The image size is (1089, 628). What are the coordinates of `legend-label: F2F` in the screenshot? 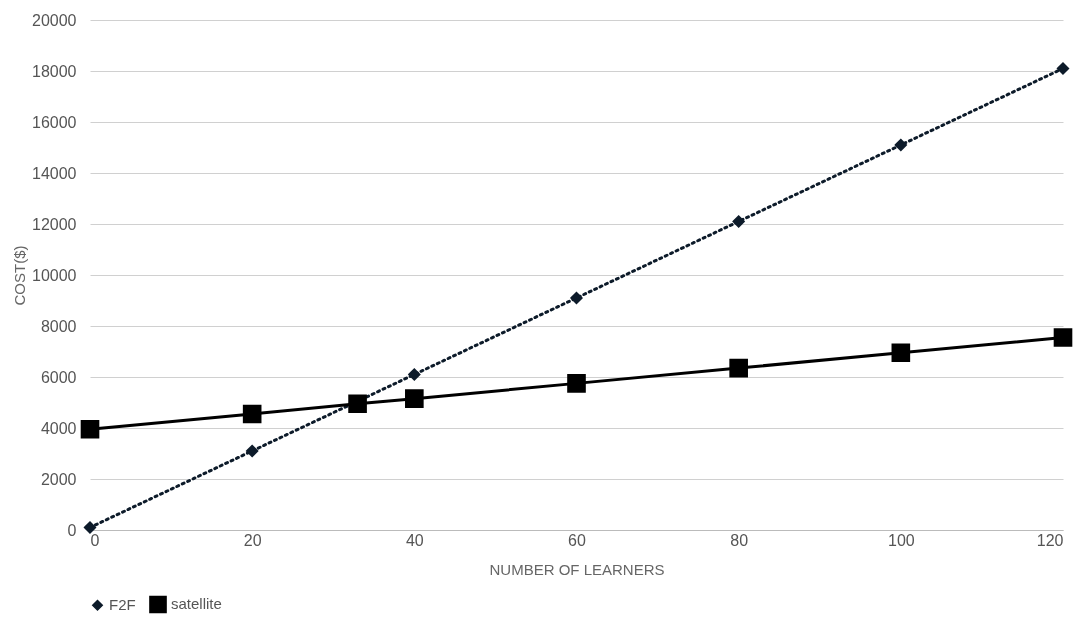 It's located at (122, 605).